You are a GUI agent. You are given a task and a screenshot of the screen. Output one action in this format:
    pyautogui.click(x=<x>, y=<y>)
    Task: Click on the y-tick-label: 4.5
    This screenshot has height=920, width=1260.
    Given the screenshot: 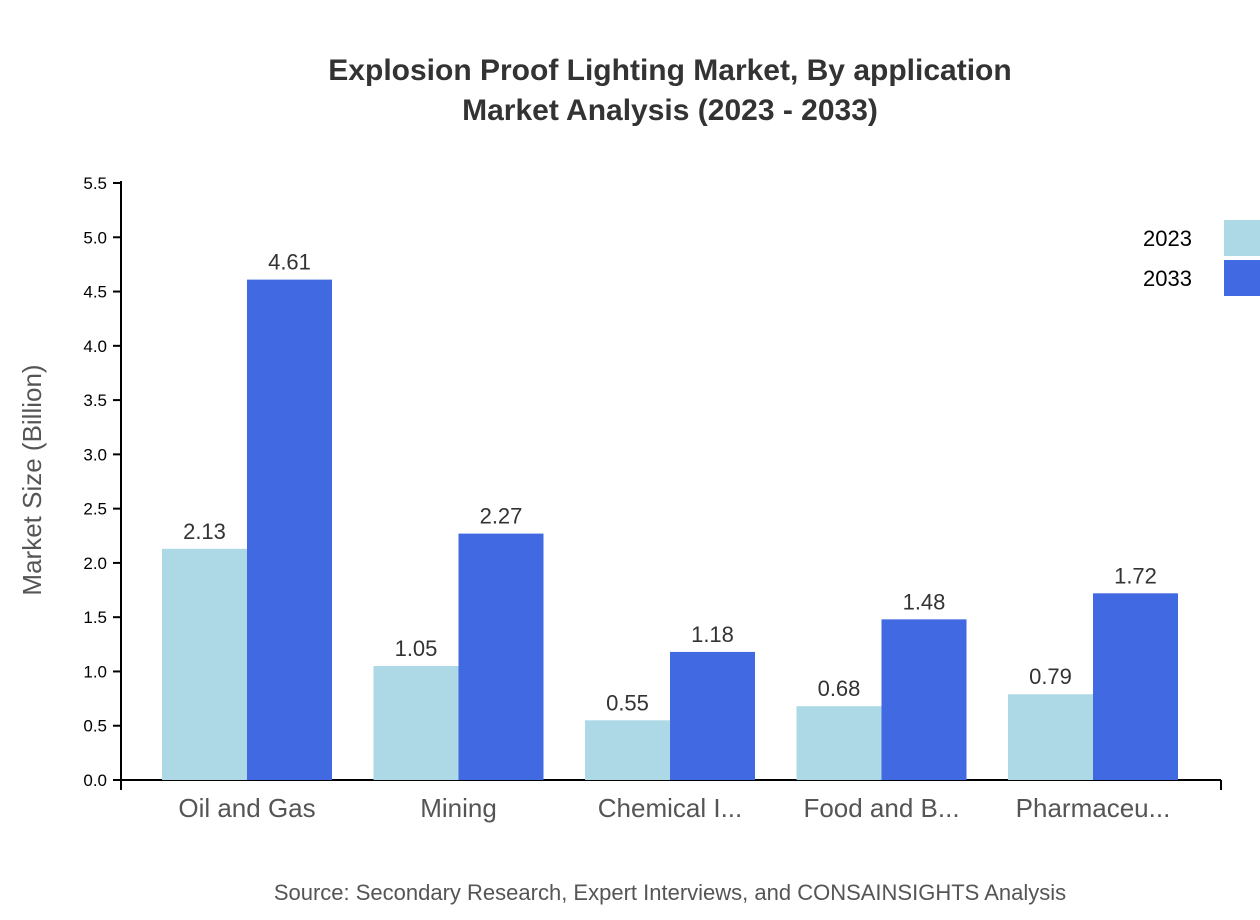 What is the action you would take?
    pyautogui.click(x=95, y=292)
    